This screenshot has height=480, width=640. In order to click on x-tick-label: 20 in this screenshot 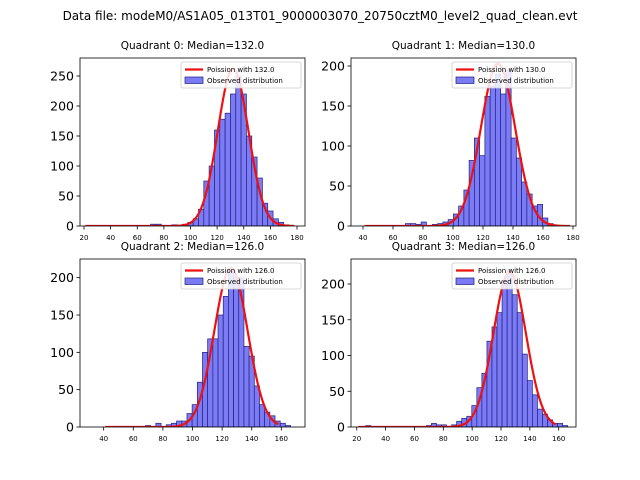, I will do `click(356, 439)`.